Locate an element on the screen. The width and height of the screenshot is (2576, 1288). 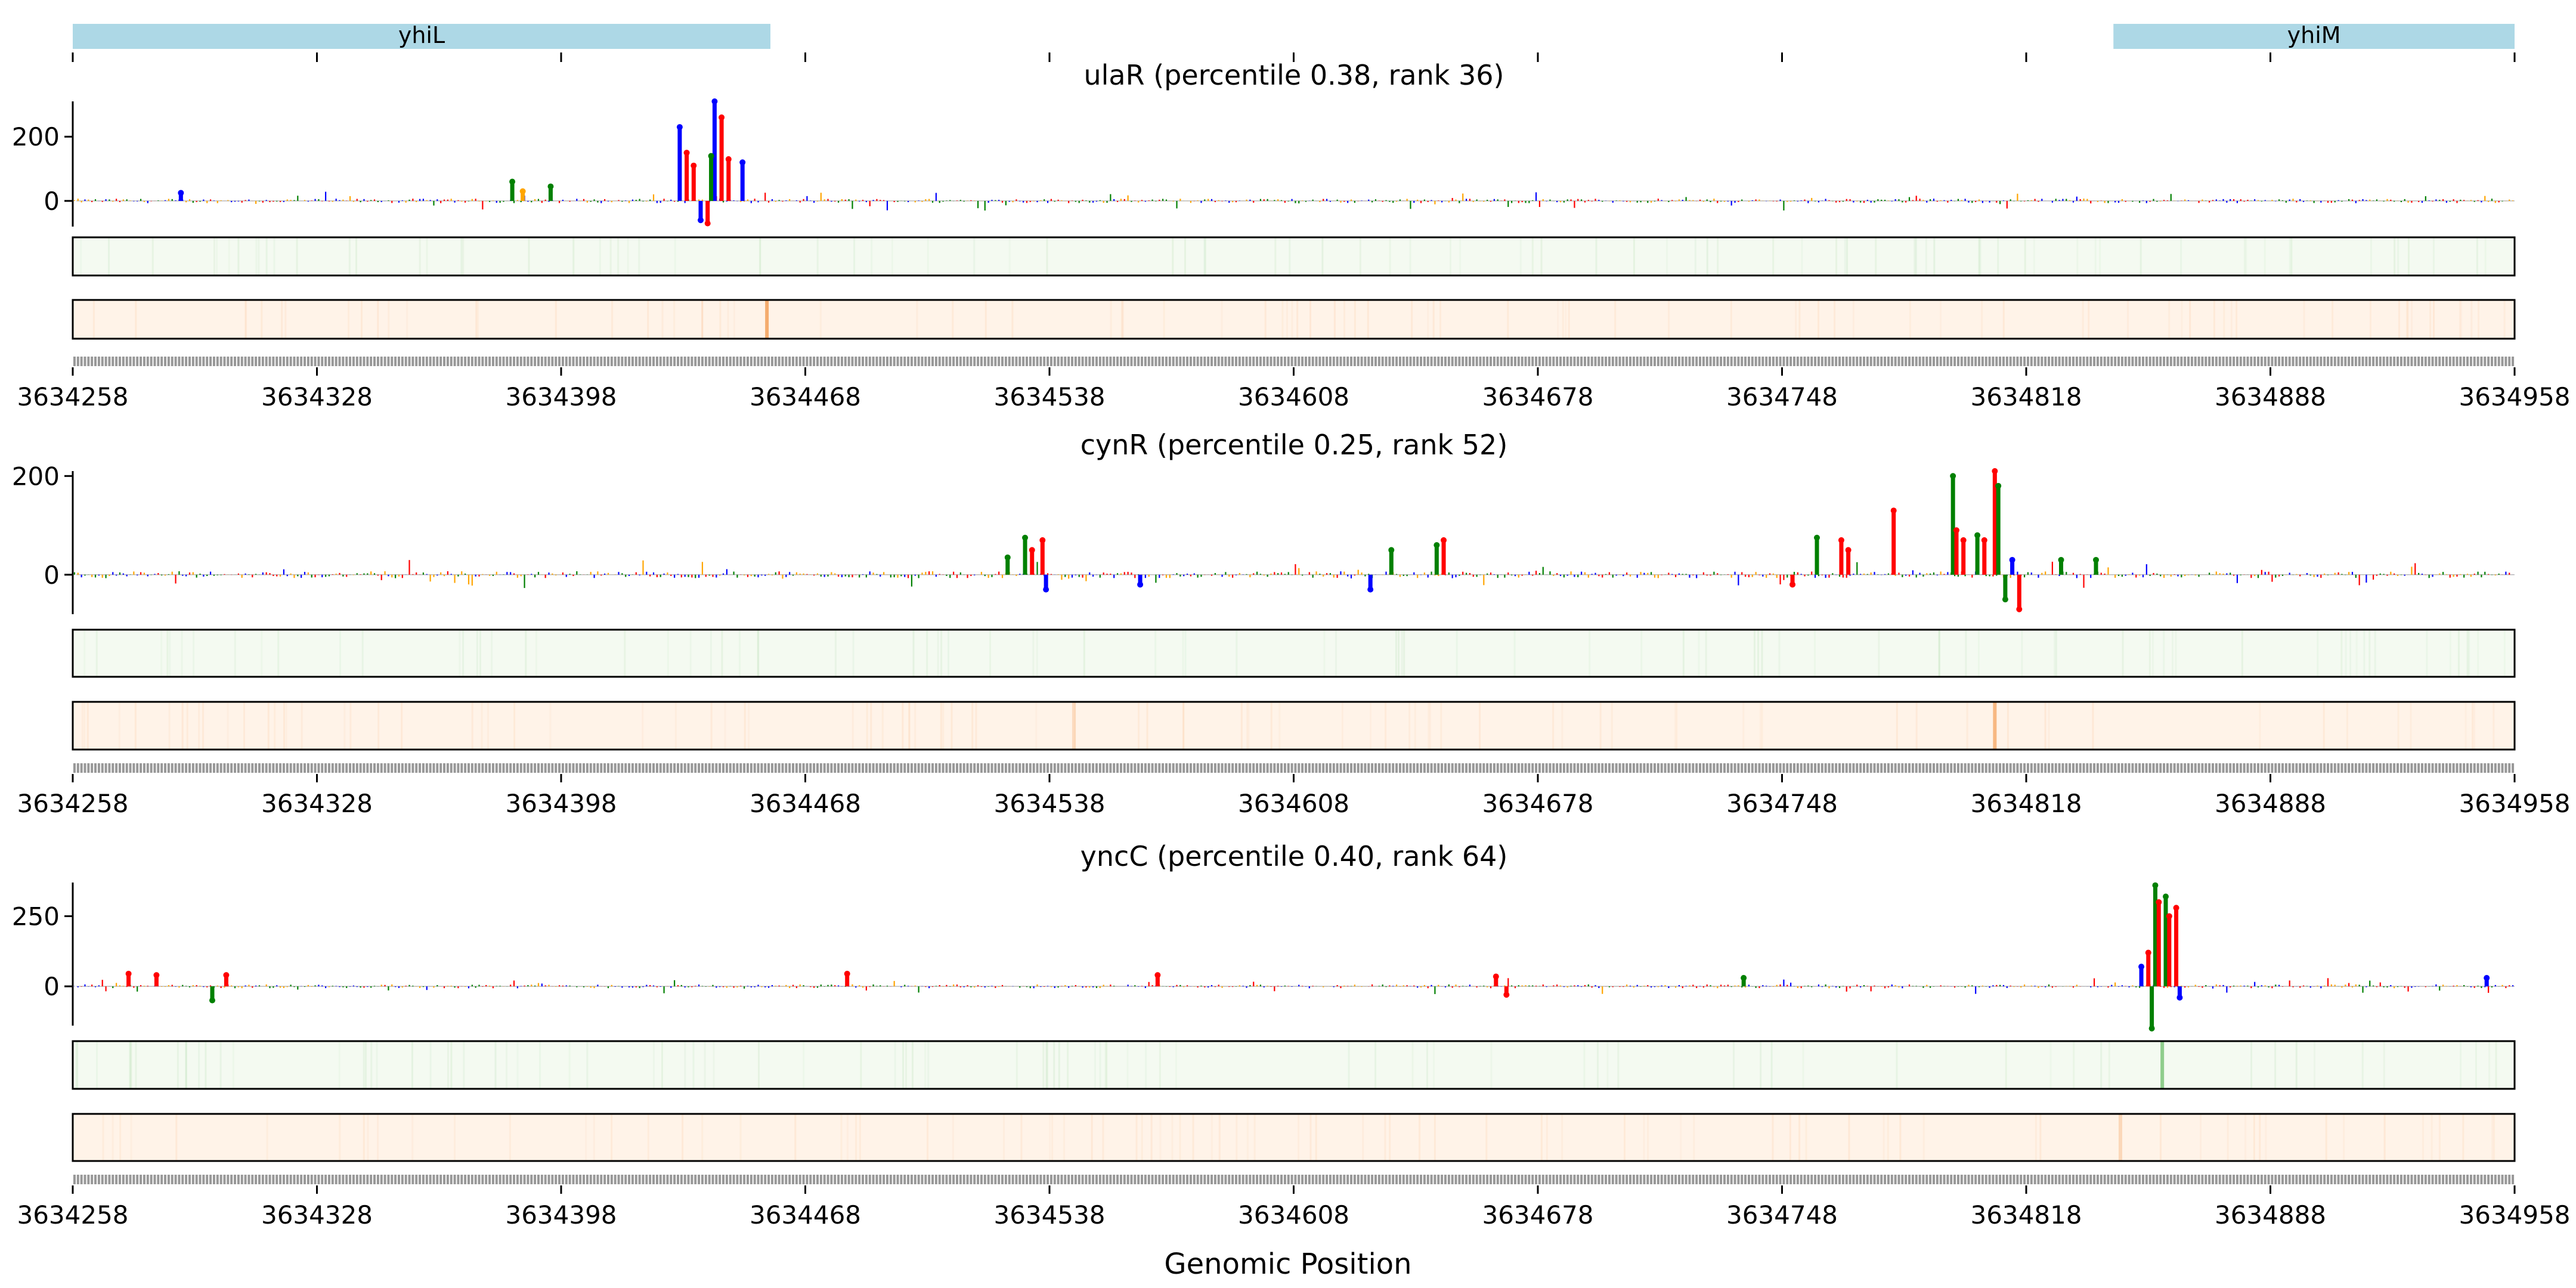
x-tick-label: 3634398 is located at coordinates (561, 1215).